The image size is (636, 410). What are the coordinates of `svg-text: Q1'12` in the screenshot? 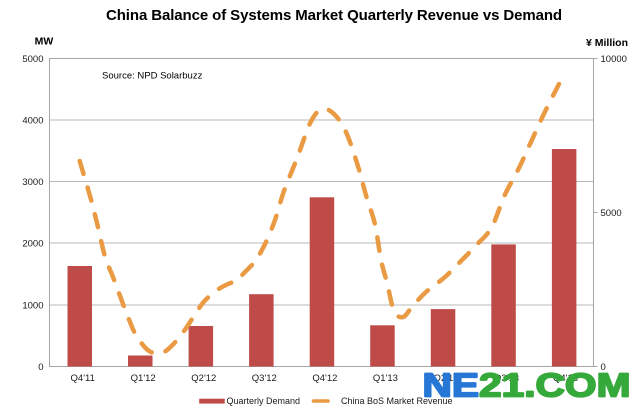 It's located at (143, 378).